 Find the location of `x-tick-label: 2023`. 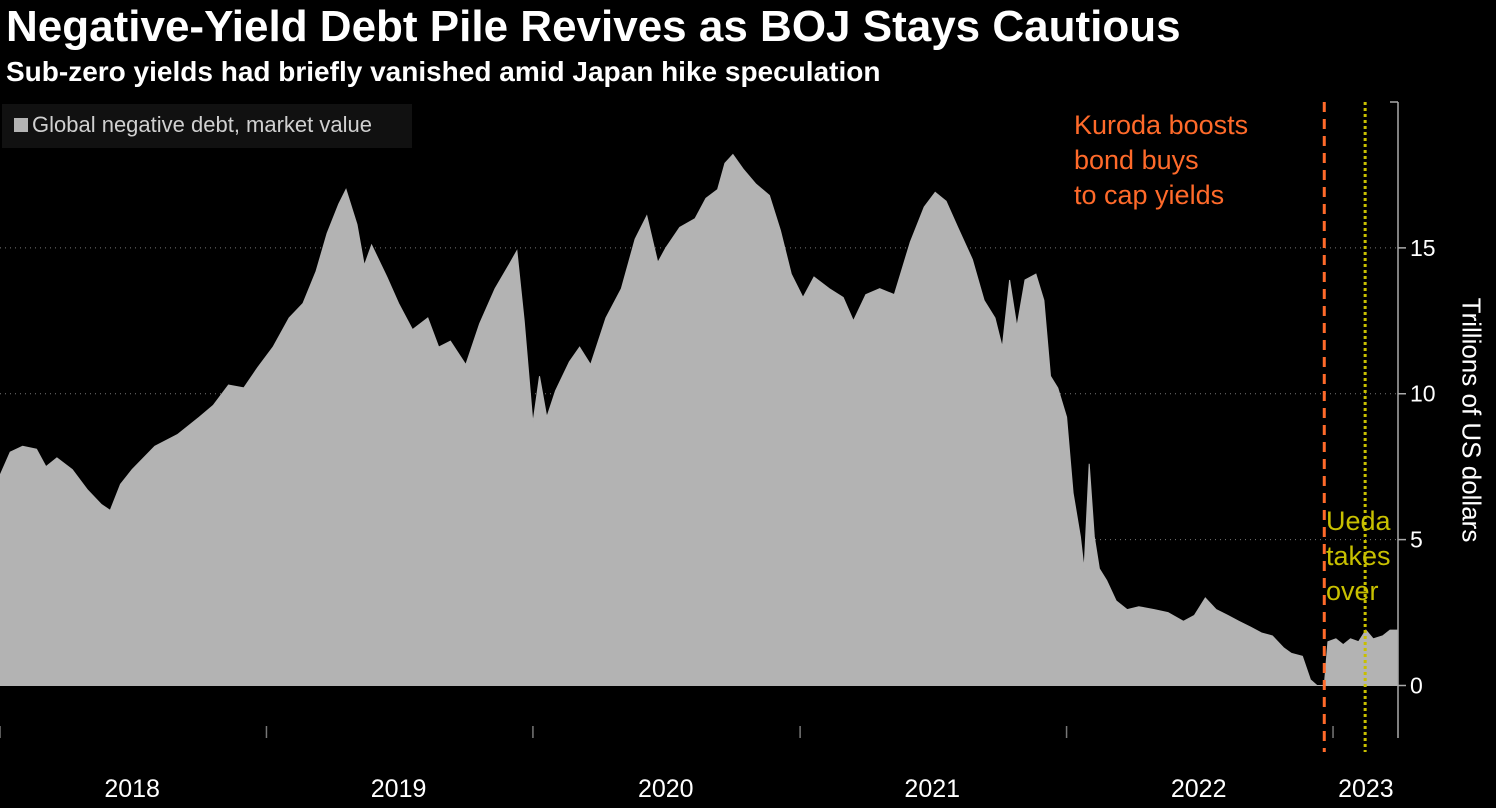

x-tick-label: 2023 is located at coordinates (1366, 789).